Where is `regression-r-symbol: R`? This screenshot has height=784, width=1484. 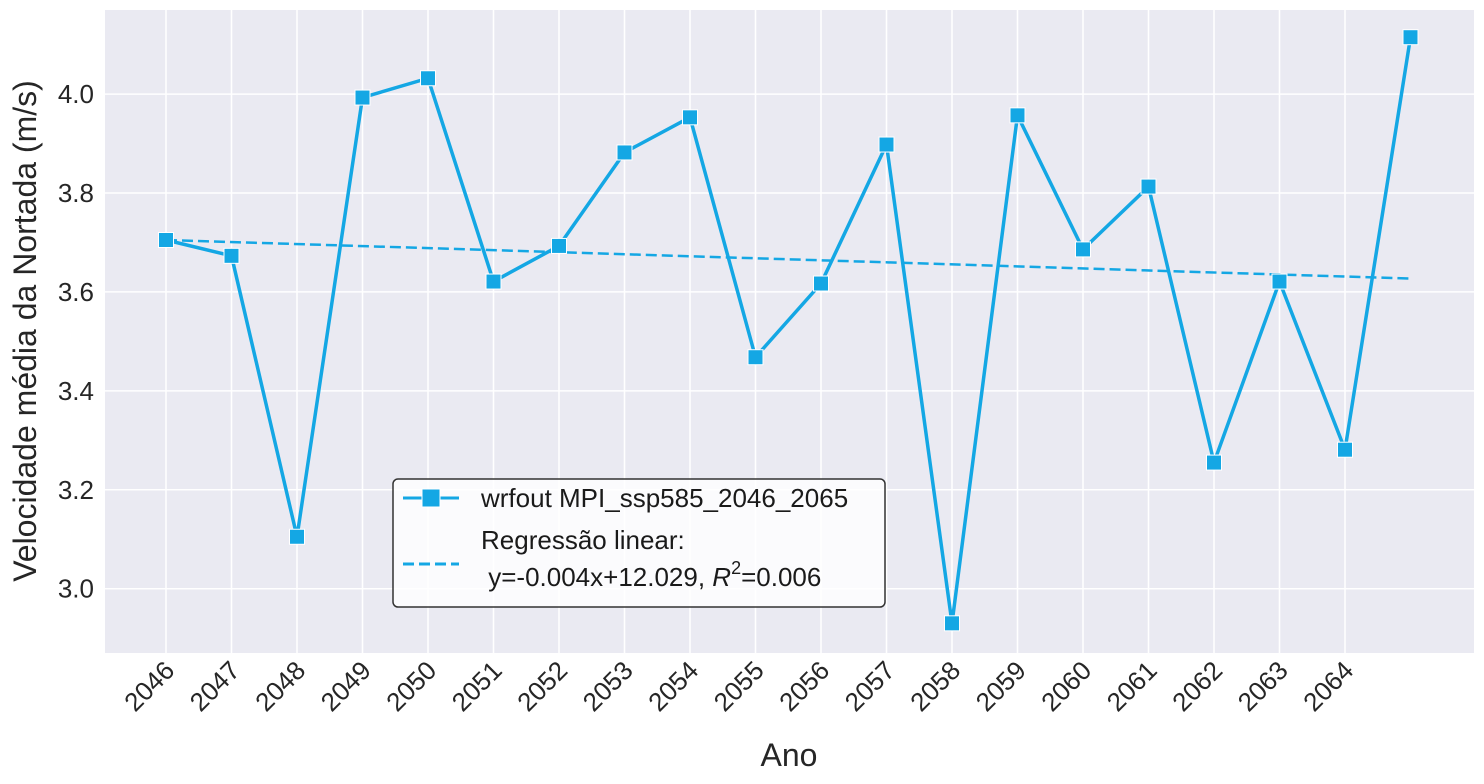 regression-r-symbol: R is located at coordinates (721, 577).